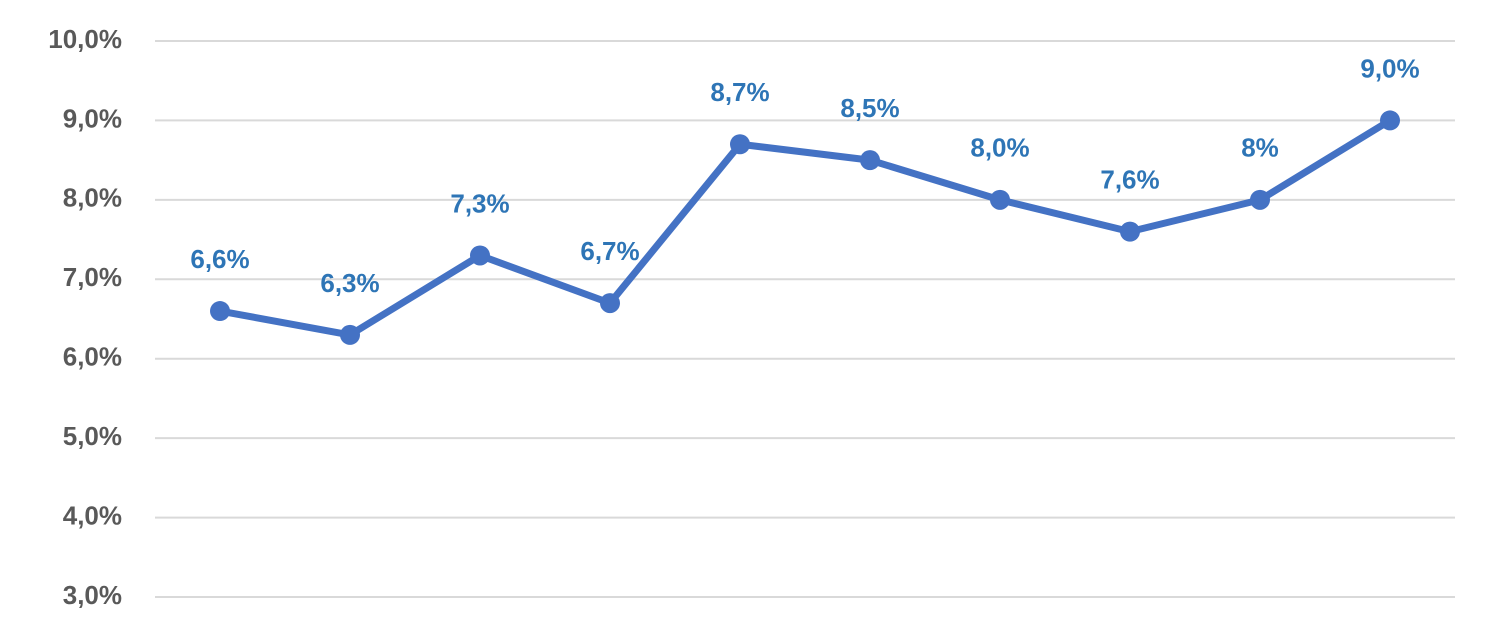  Describe the element at coordinates (92, 515) in the screenshot. I see `y-tick-label: 4,0%` at that location.